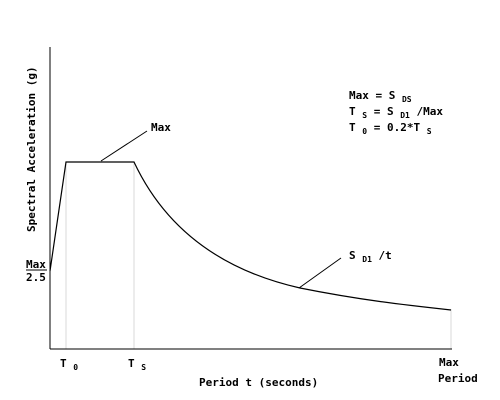 The width and height of the screenshot is (500, 400). What do you see at coordinates (458, 378) in the screenshot?
I see `x-tick-max-period-line-2: Period` at bounding box center [458, 378].